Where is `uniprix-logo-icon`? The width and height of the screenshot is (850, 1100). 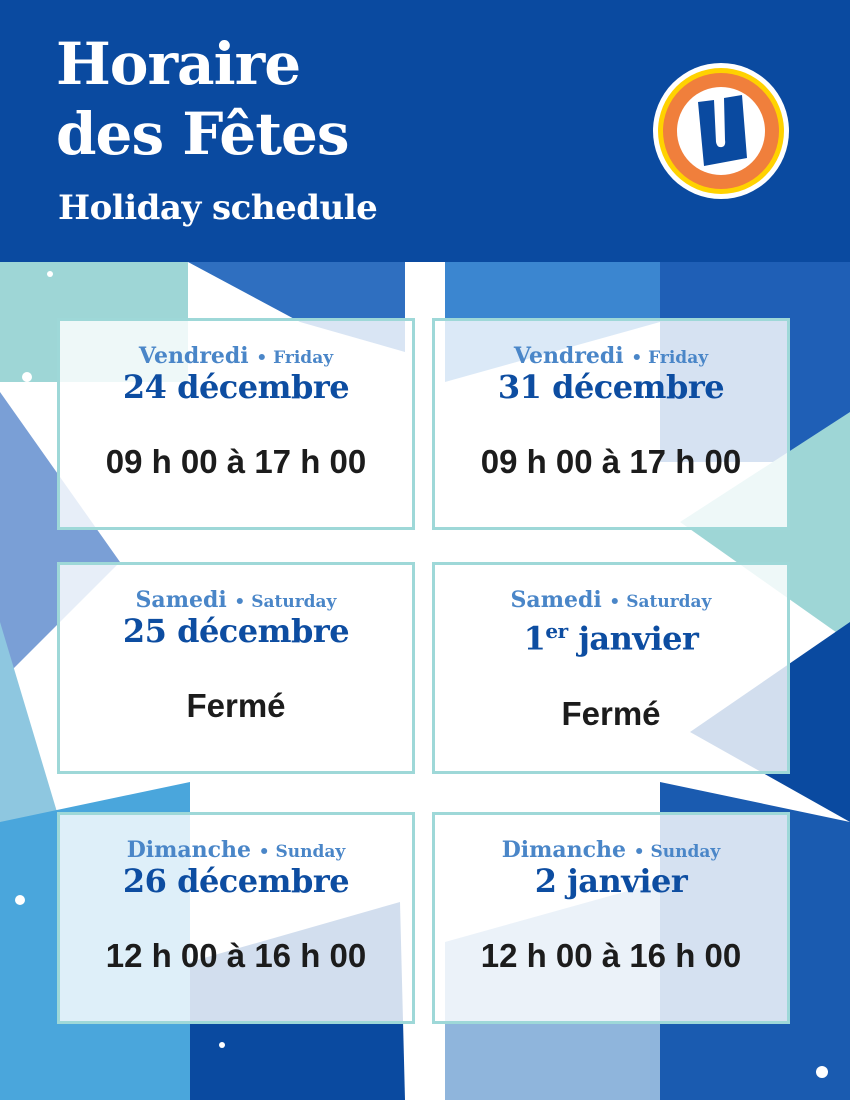 uniprix-logo-icon is located at coordinates (721, 131).